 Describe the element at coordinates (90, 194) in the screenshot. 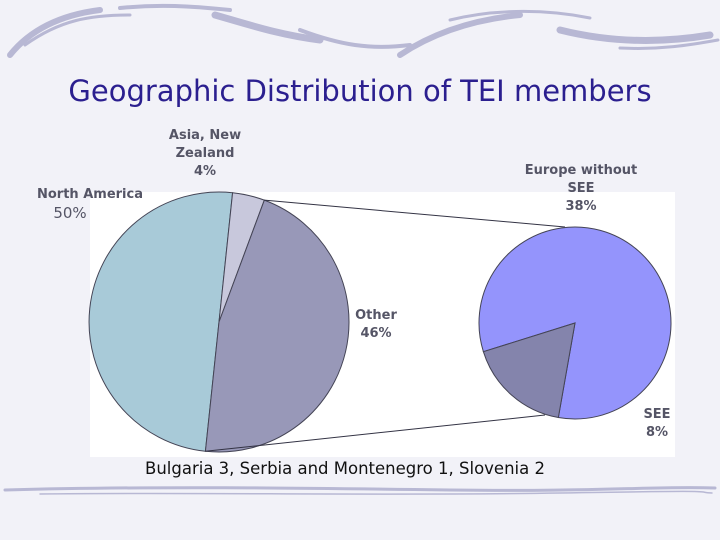

I see `label-north-america-name: North America` at that location.